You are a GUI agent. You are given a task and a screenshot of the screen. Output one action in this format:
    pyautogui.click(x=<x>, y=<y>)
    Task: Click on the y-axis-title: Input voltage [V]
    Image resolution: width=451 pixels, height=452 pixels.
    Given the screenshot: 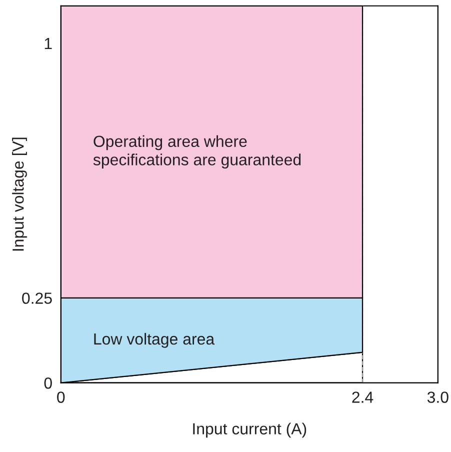 What is the action you would take?
    pyautogui.click(x=19, y=194)
    